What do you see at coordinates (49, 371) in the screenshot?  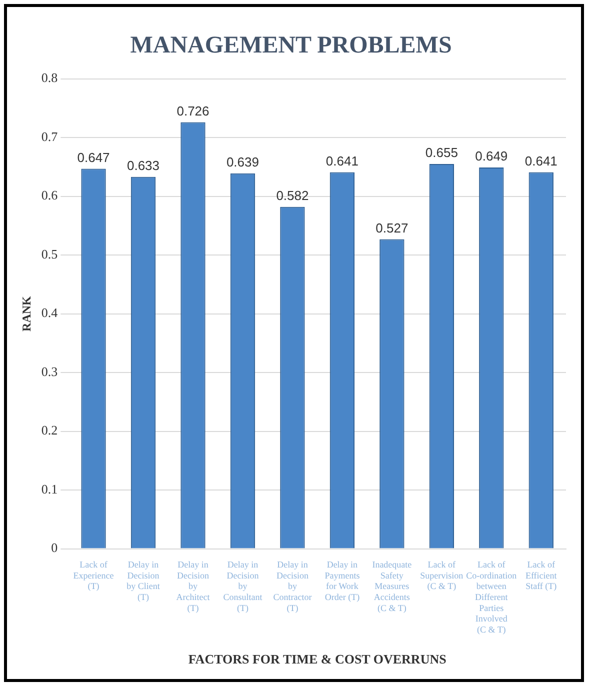 I see `y-tick-label: 0.3` at bounding box center [49, 371].